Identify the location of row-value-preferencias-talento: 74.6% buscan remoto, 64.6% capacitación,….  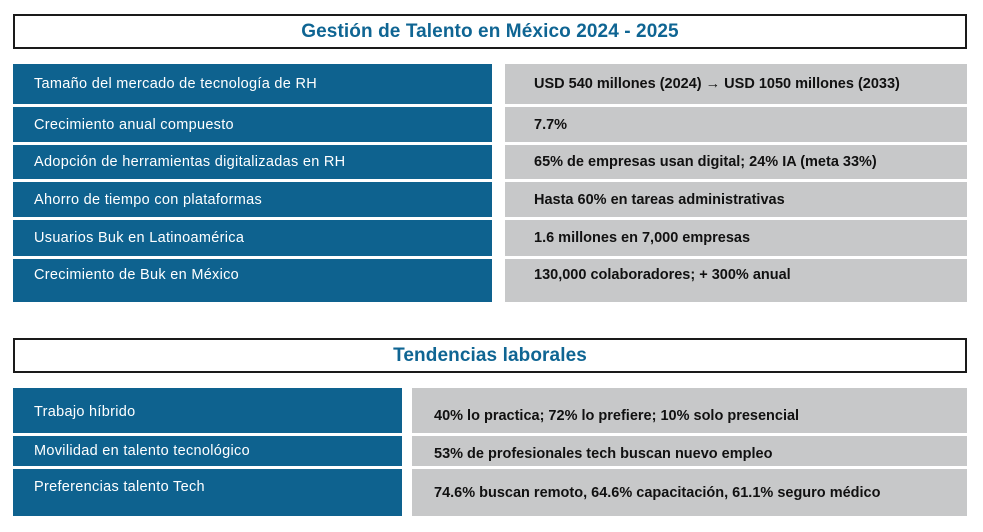
(689, 492).